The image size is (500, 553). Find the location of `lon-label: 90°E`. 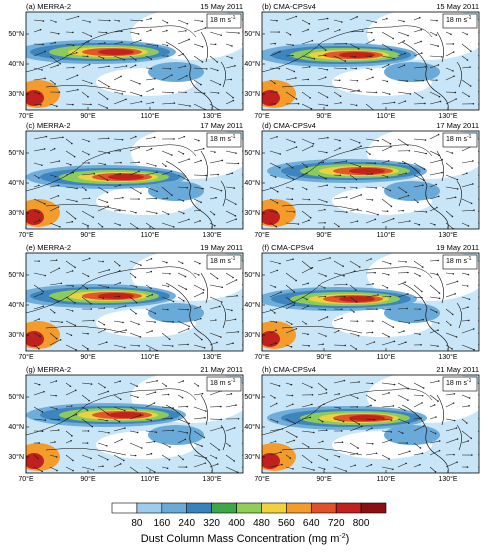

lon-label: 90°E is located at coordinates (324, 479).